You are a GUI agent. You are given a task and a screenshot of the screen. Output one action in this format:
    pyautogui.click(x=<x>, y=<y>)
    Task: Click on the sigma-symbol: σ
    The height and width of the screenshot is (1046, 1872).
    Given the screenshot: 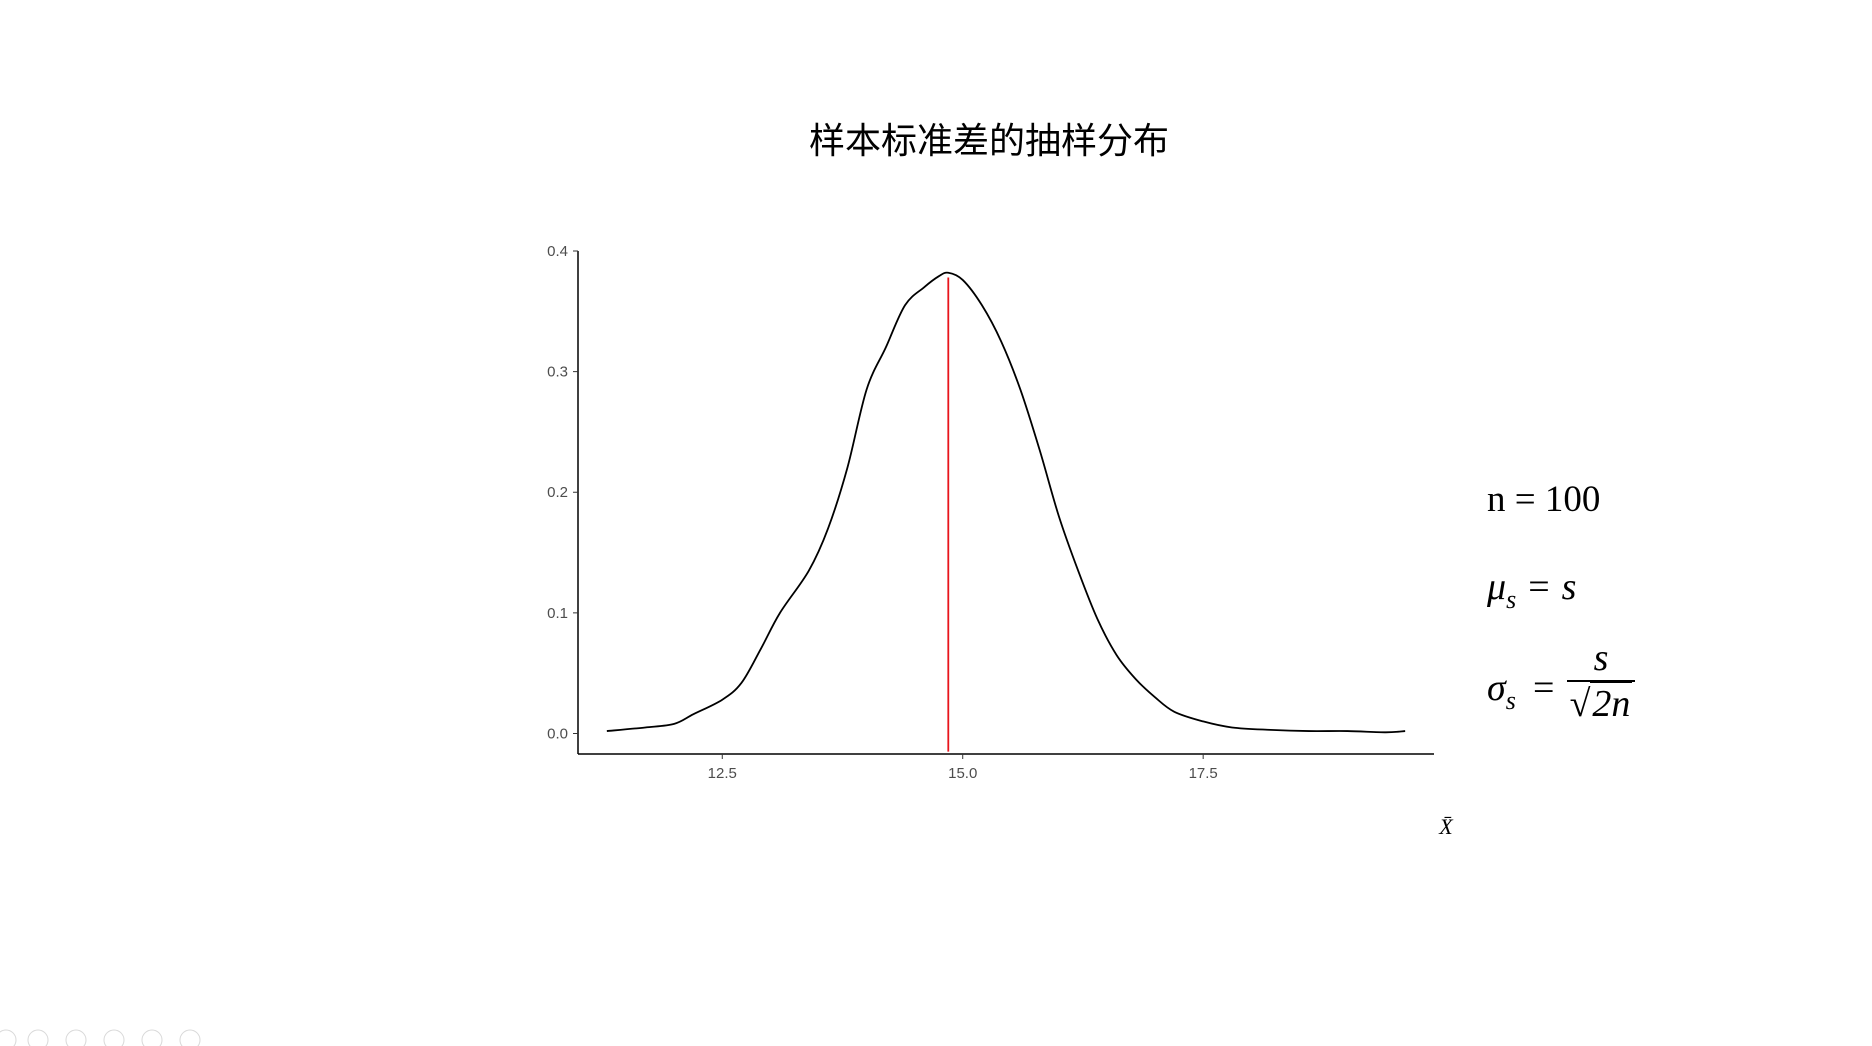 What is the action you would take?
    pyautogui.click(x=1496, y=688)
    